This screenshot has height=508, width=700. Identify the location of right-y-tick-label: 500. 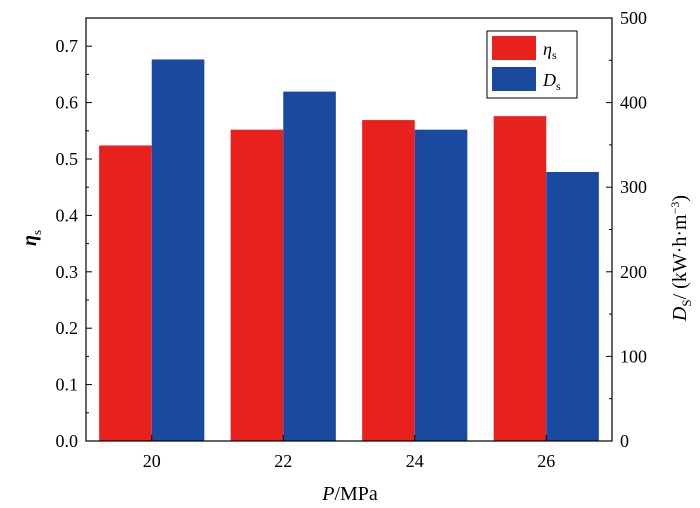
(633, 18).